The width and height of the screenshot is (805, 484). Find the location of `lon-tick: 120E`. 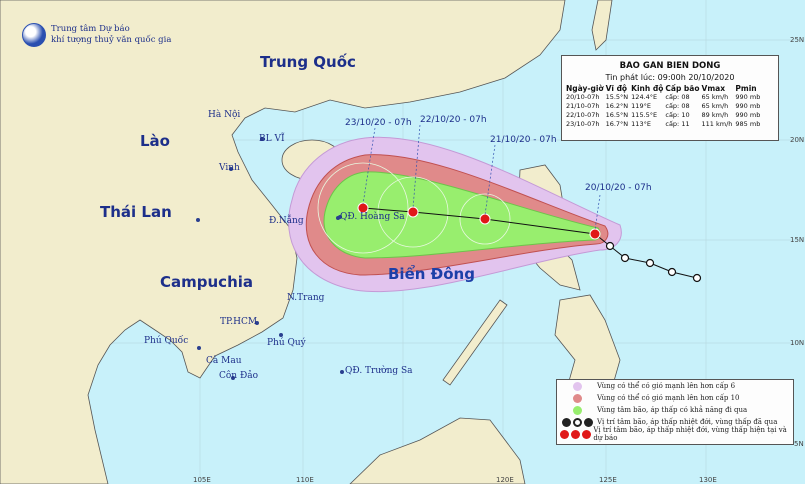

lon-tick: 120E is located at coordinates (505, 480).